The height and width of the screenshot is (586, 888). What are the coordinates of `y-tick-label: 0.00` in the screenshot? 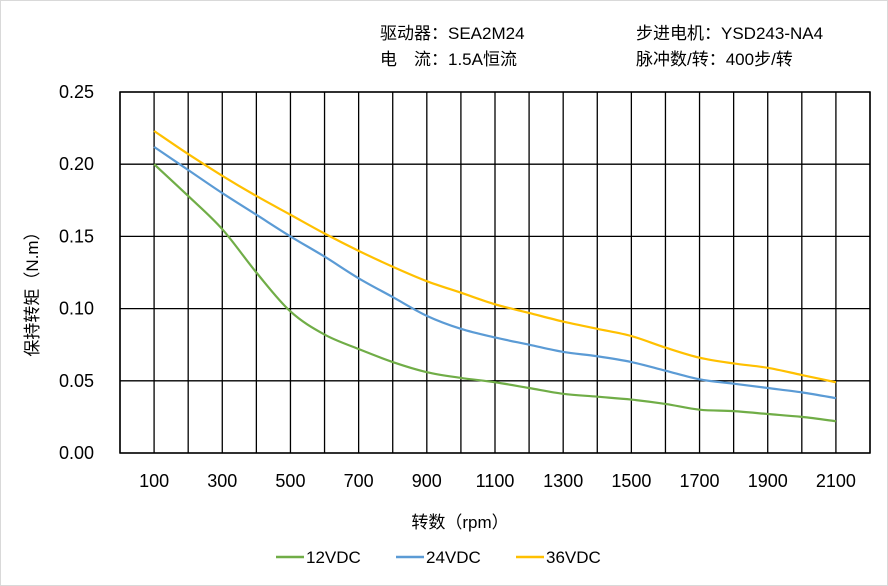 It's located at (76, 453).